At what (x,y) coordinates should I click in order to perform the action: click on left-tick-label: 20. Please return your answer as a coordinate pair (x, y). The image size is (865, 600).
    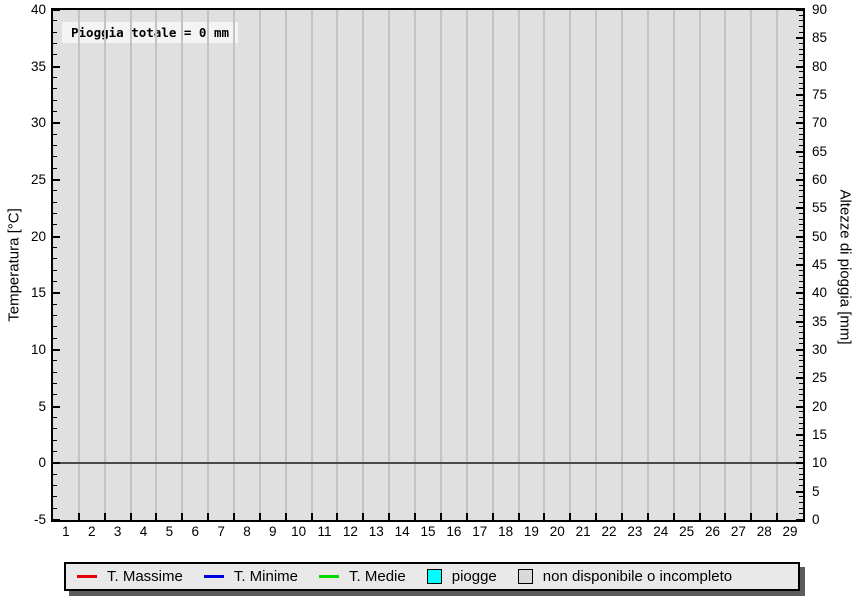
    Looking at the image, I should click on (38, 236).